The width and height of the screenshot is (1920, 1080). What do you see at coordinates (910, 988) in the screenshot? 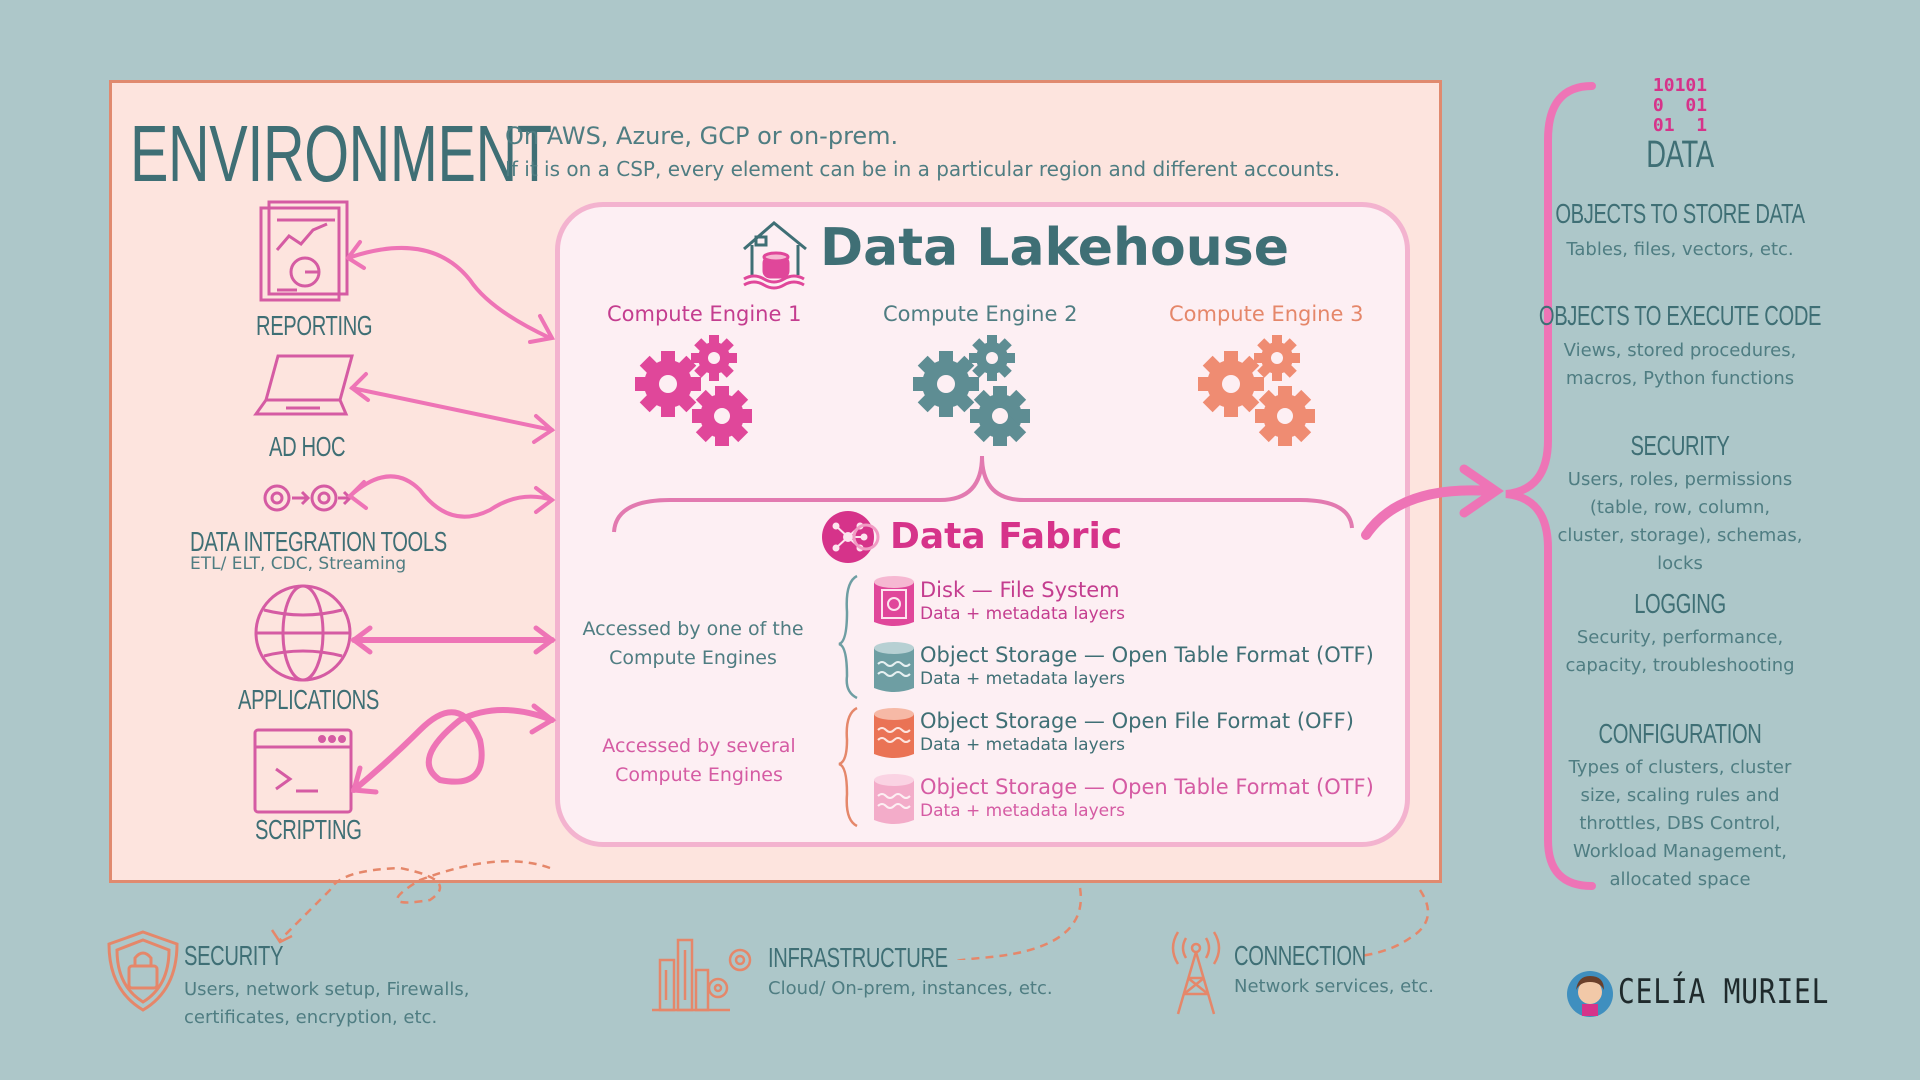
I see `bottom-text-infrastructure: Cloud/ On-prem, instances, etc.` at bounding box center [910, 988].